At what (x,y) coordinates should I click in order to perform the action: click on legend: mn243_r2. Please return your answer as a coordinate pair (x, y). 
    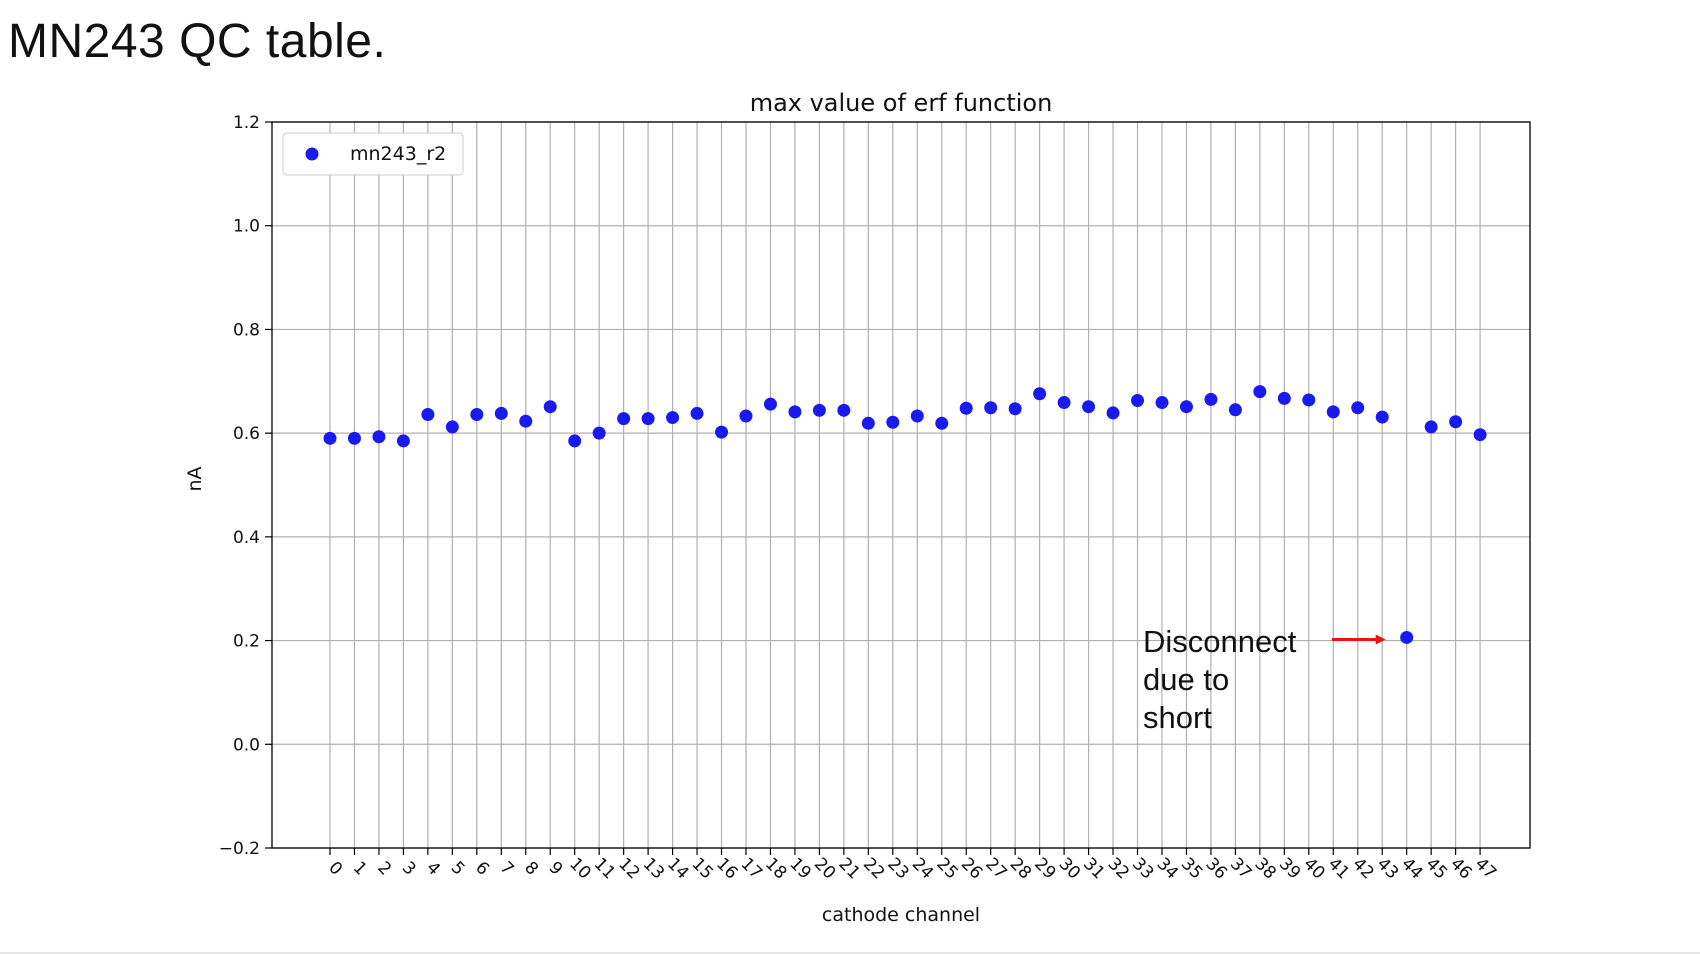
    Looking at the image, I should click on (373, 154).